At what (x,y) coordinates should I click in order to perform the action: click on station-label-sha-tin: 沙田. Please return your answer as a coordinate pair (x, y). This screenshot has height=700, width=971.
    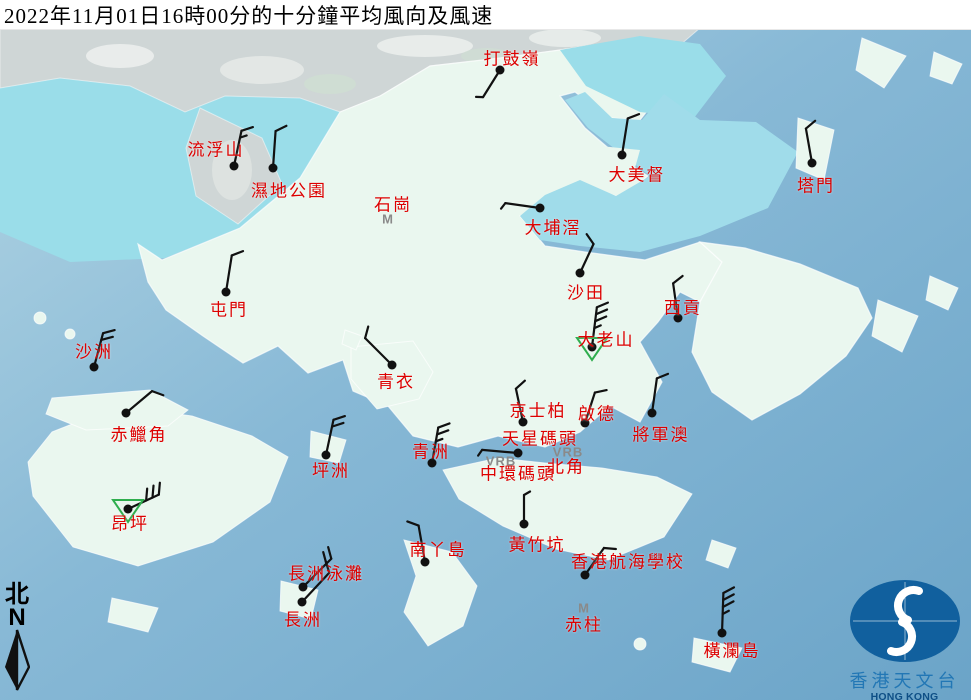
    Looking at the image, I should click on (586, 293).